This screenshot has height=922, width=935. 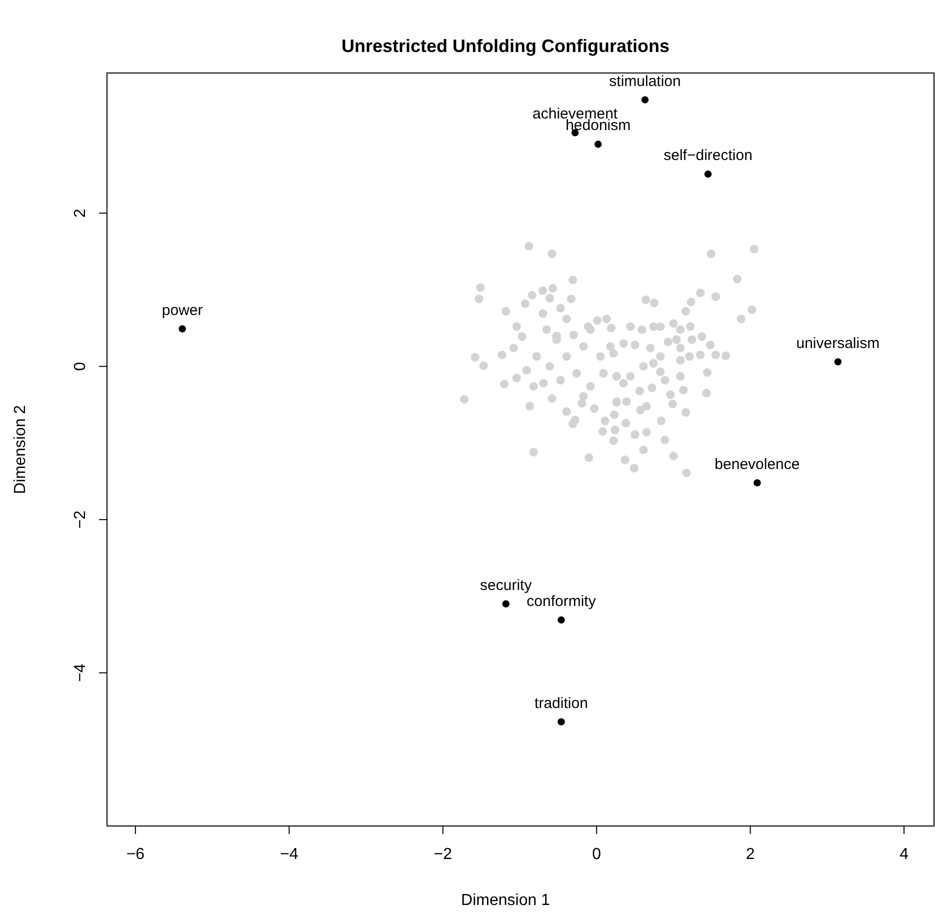 I want to click on y-tick-label: −4, so click(x=80, y=673).